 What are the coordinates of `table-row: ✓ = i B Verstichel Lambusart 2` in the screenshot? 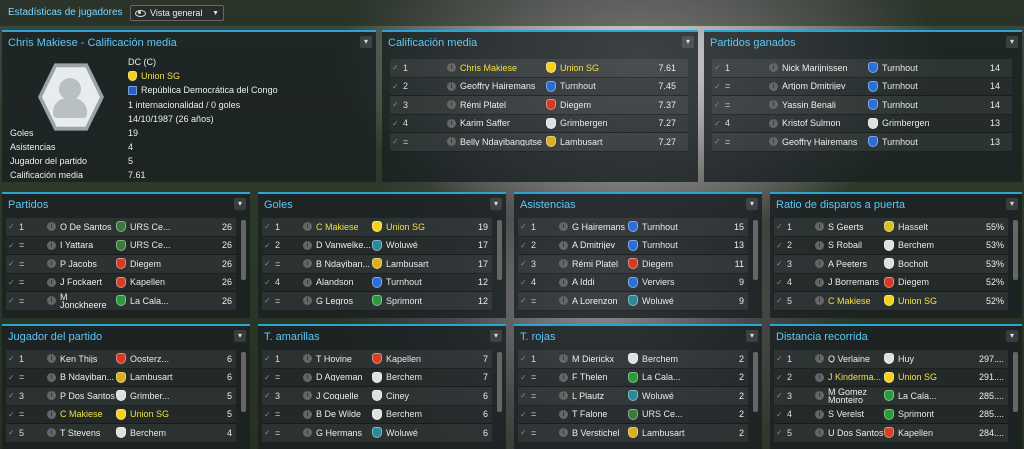 It's located at (633, 433).